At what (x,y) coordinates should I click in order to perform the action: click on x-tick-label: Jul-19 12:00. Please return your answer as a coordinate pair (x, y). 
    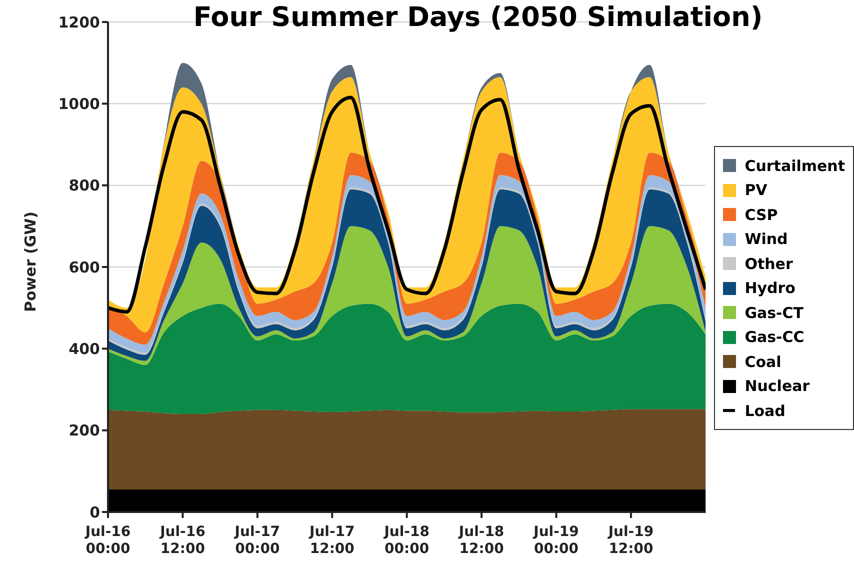
    Looking at the image, I should click on (630, 540).